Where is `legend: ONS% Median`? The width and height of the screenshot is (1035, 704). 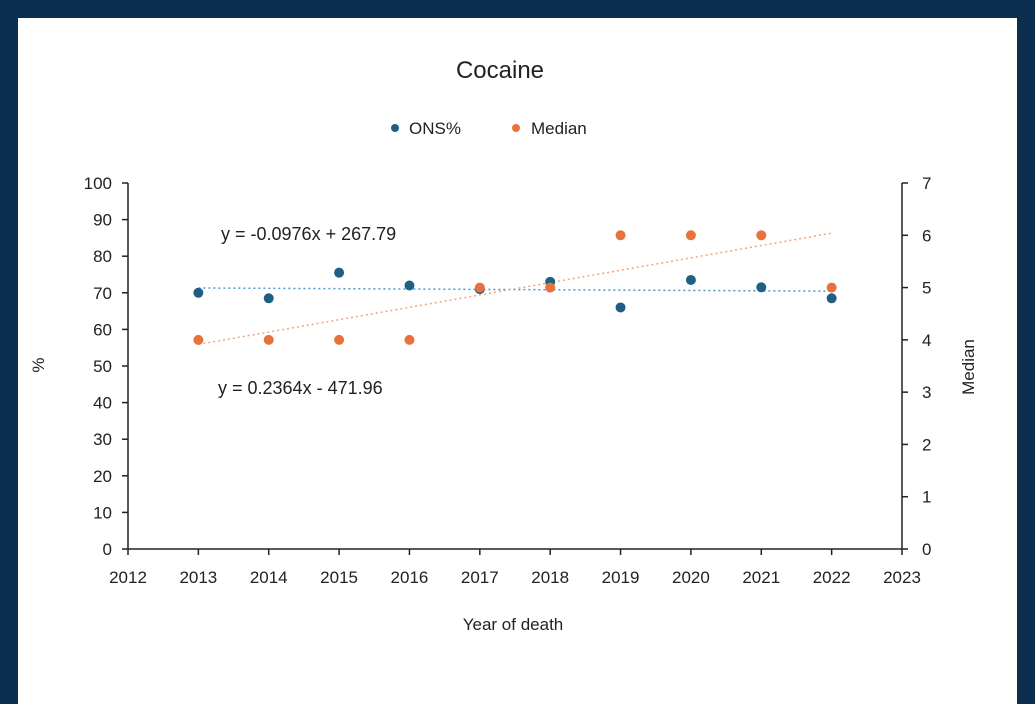
legend: ONS% Median is located at coordinates (489, 128).